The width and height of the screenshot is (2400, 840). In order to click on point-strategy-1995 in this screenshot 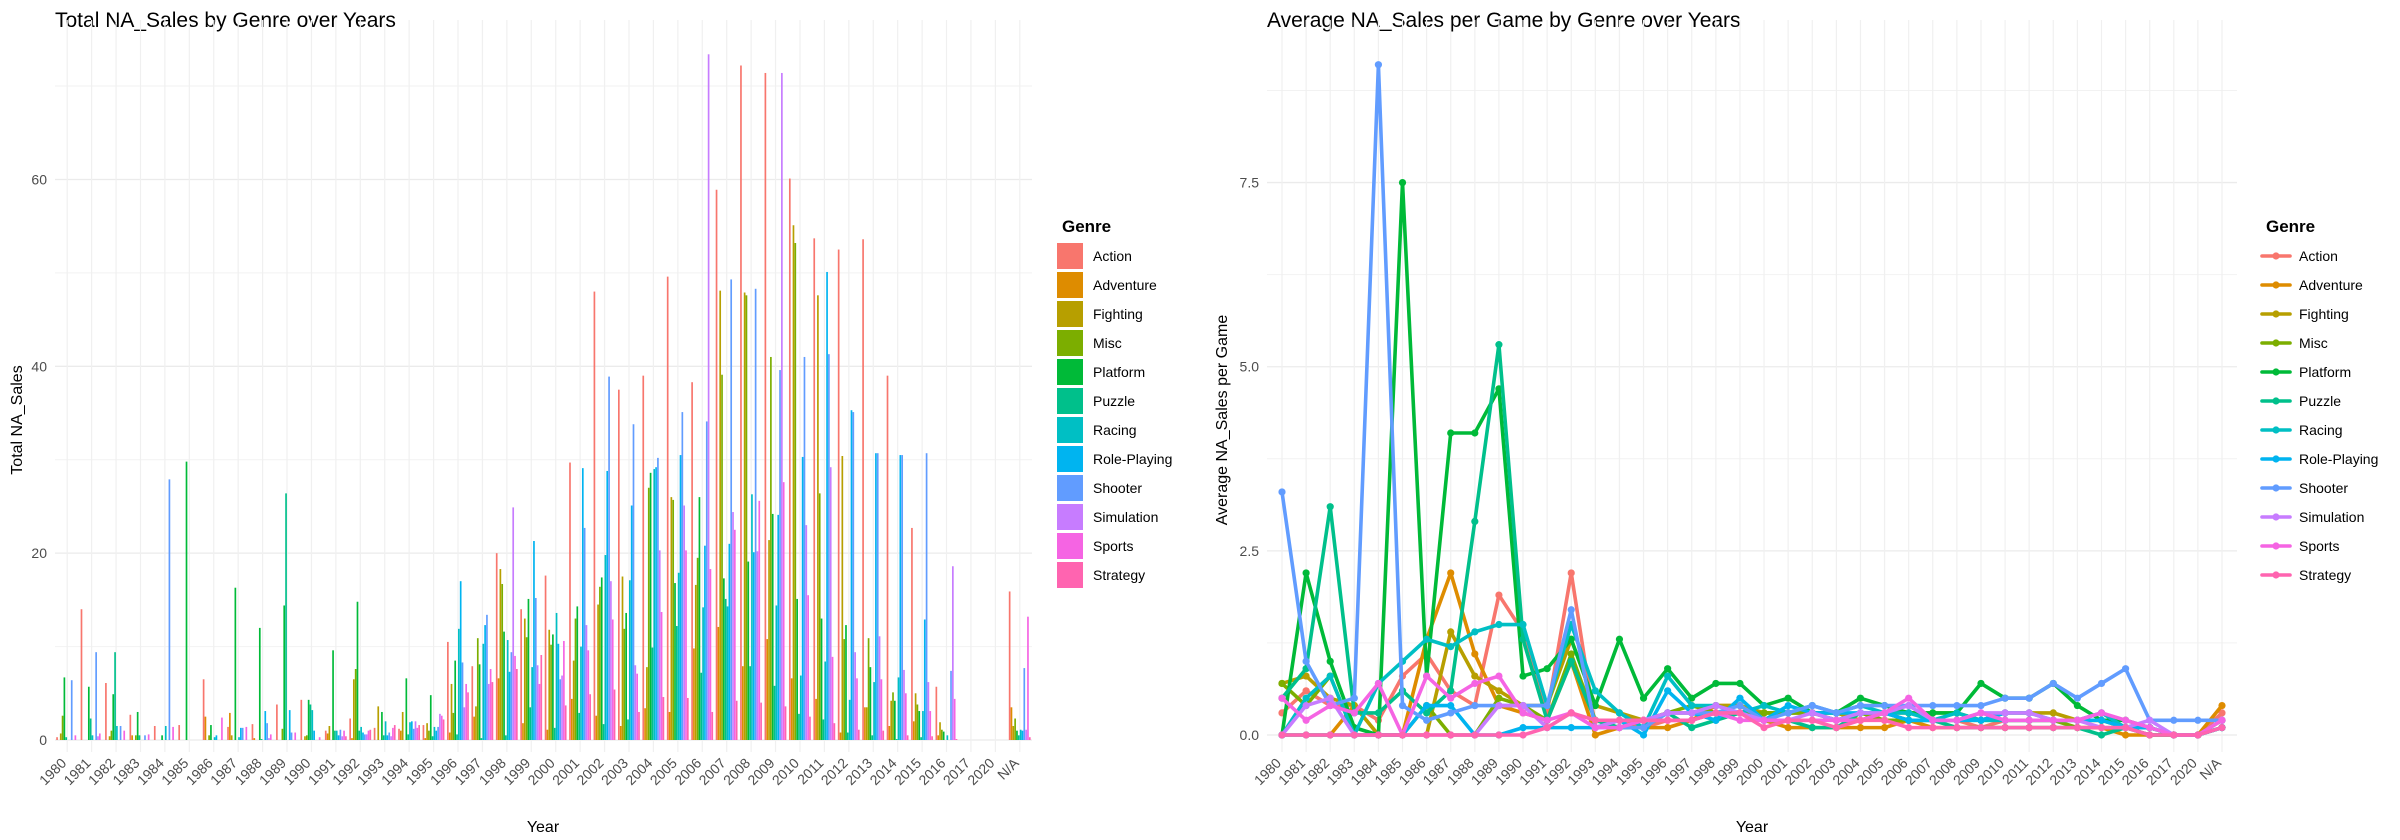, I will do `click(1643, 720)`.